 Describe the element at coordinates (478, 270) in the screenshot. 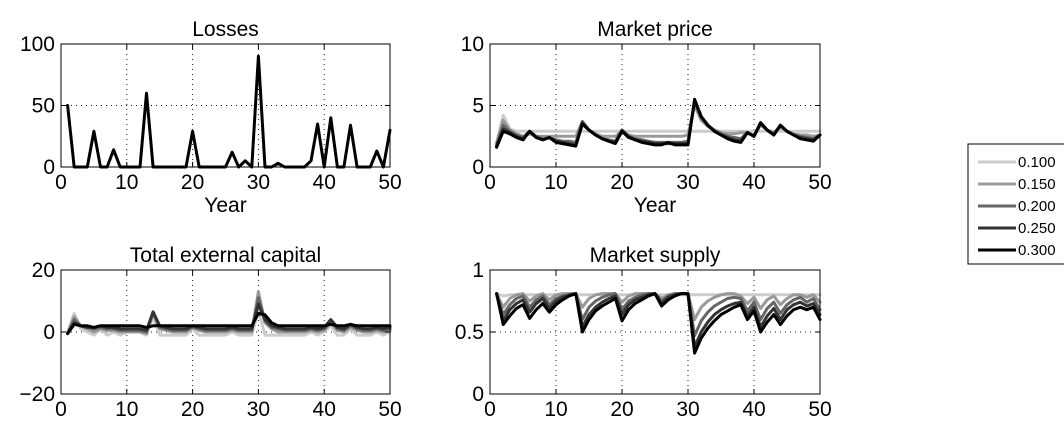

I see `y-tick-label: 1` at that location.